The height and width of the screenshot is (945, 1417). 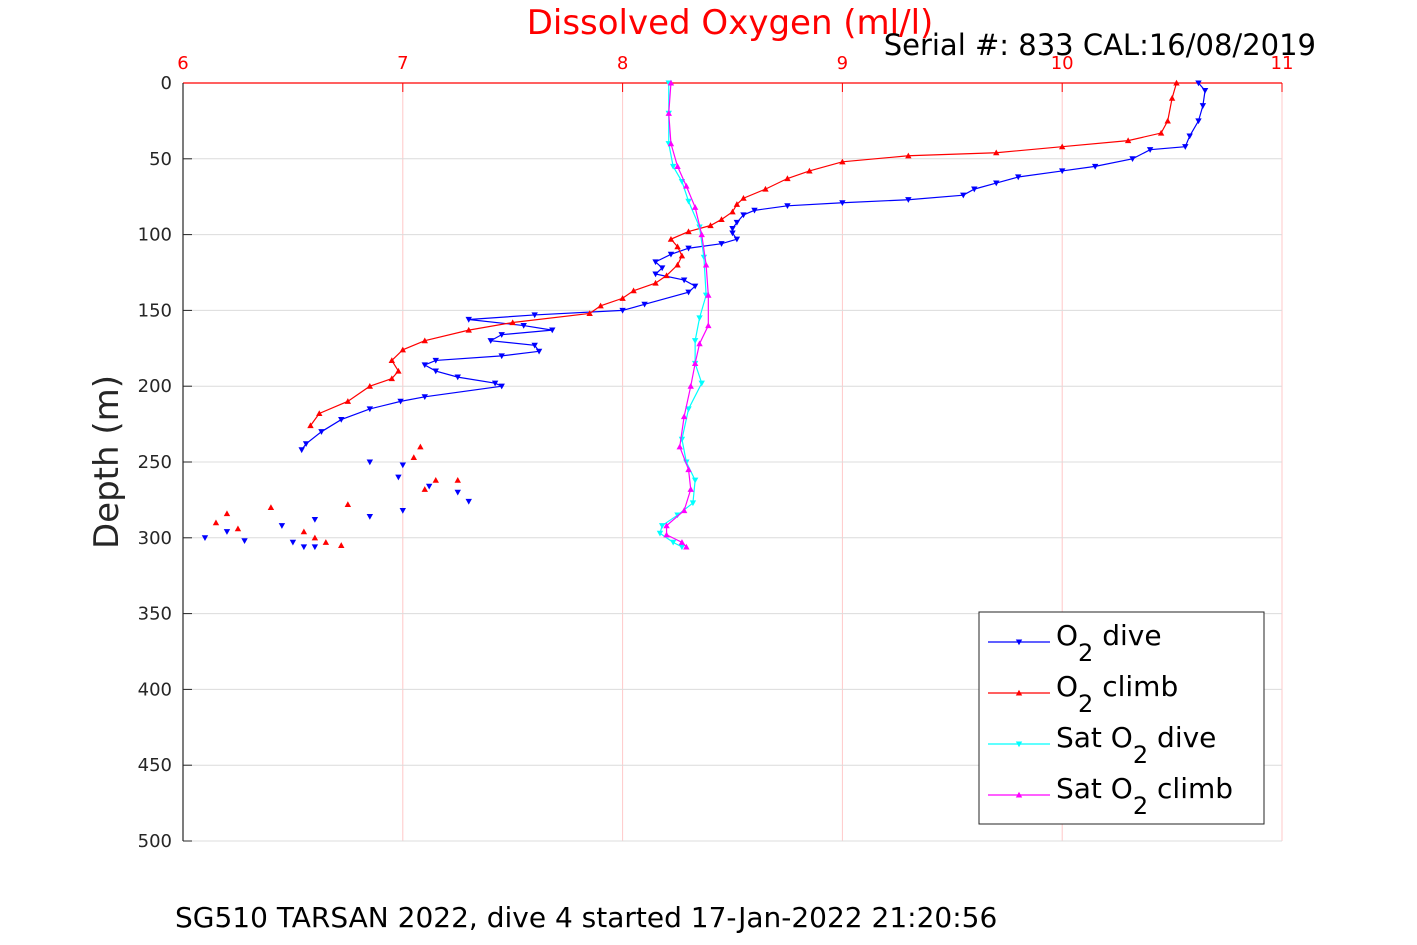 I want to click on y-tick-label: 200, so click(x=155, y=386).